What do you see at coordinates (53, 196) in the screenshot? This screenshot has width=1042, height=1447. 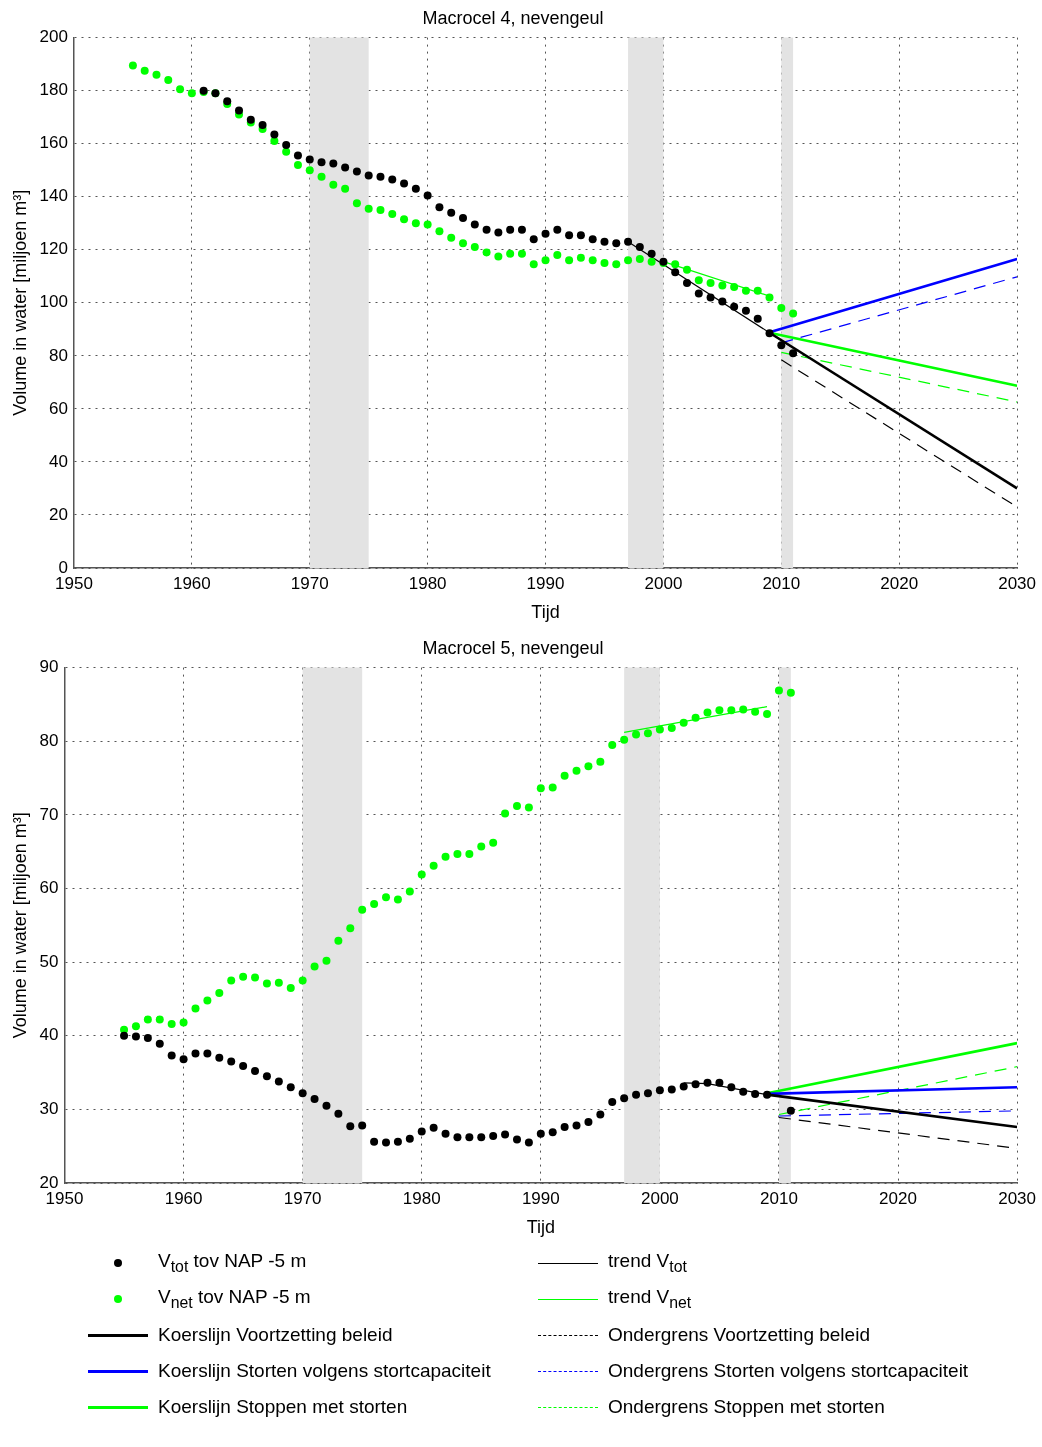 I see `y-tick-label: 140` at bounding box center [53, 196].